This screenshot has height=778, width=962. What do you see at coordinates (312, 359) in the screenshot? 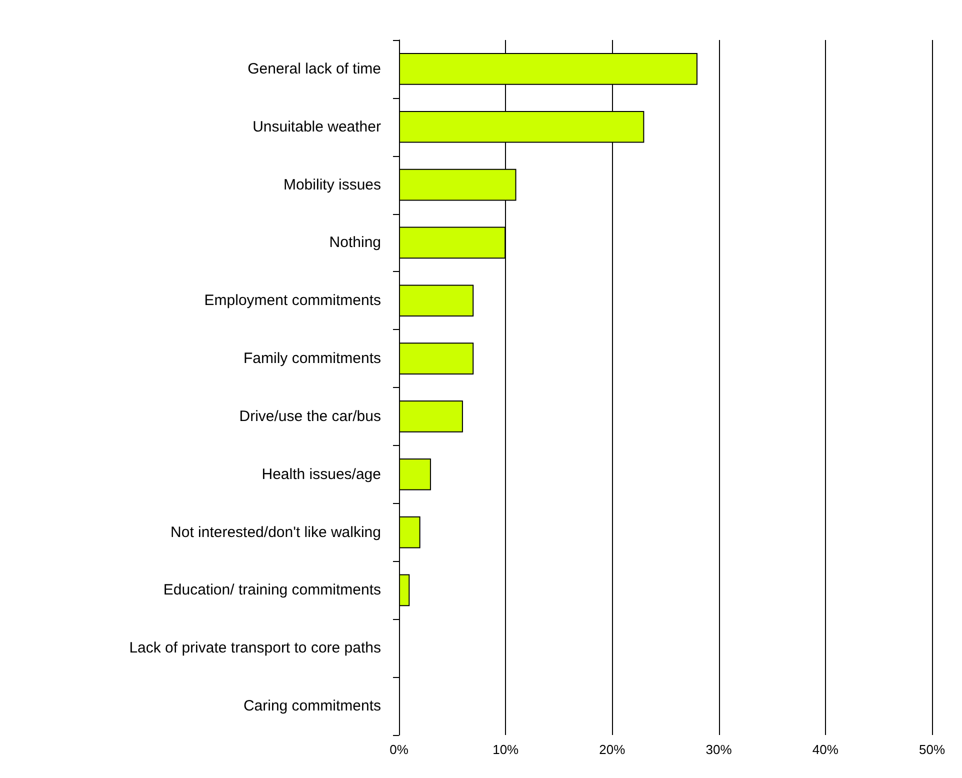
I see `y-tick-label: Family commitments` at bounding box center [312, 359].